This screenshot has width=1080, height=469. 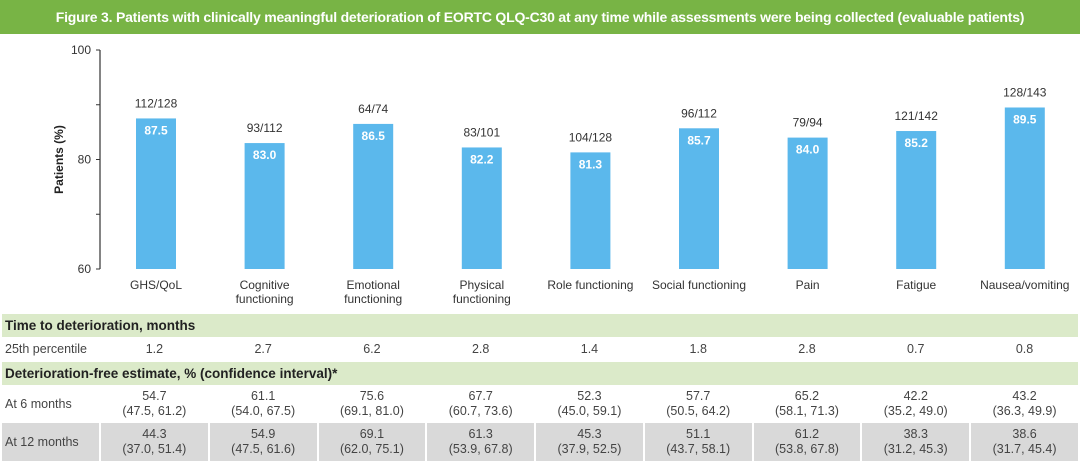 What do you see at coordinates (265, 155) in the screenshot?
I see `bar-value-label: 83.0` at bounding box center [265, 155].